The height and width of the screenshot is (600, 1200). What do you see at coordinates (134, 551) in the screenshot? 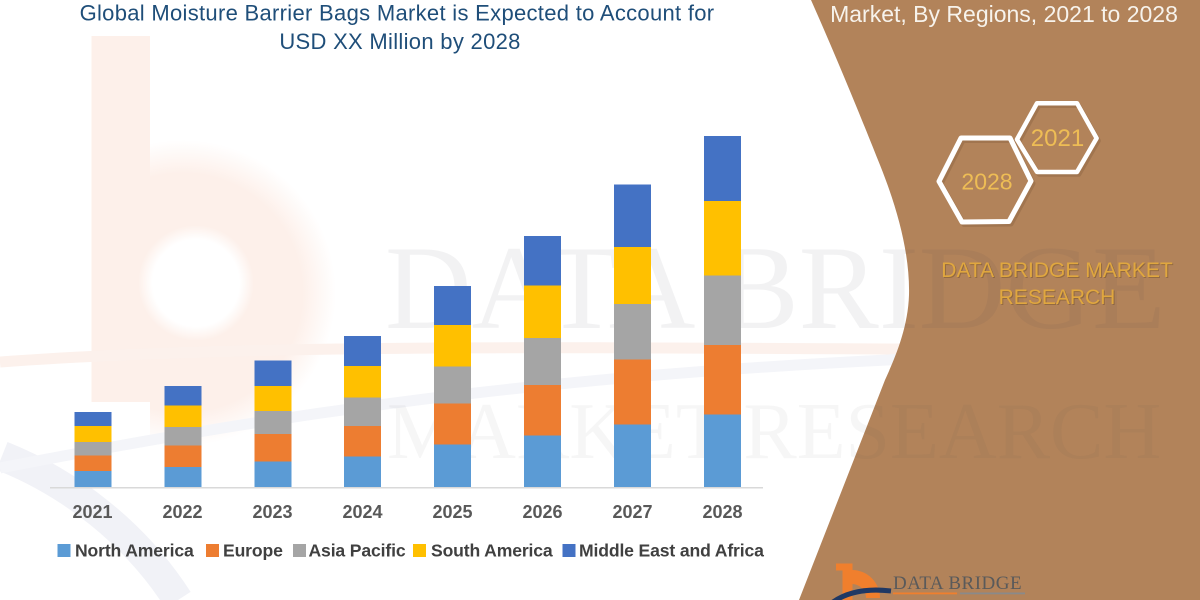
I see `svg-text: North America` at bounding box center [134, 551].